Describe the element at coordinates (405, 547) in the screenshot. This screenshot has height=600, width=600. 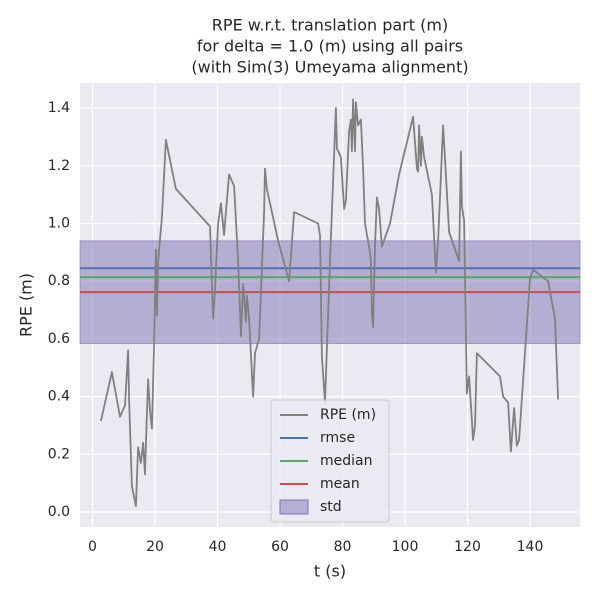
I see `x-tick-label: 100` at that location.